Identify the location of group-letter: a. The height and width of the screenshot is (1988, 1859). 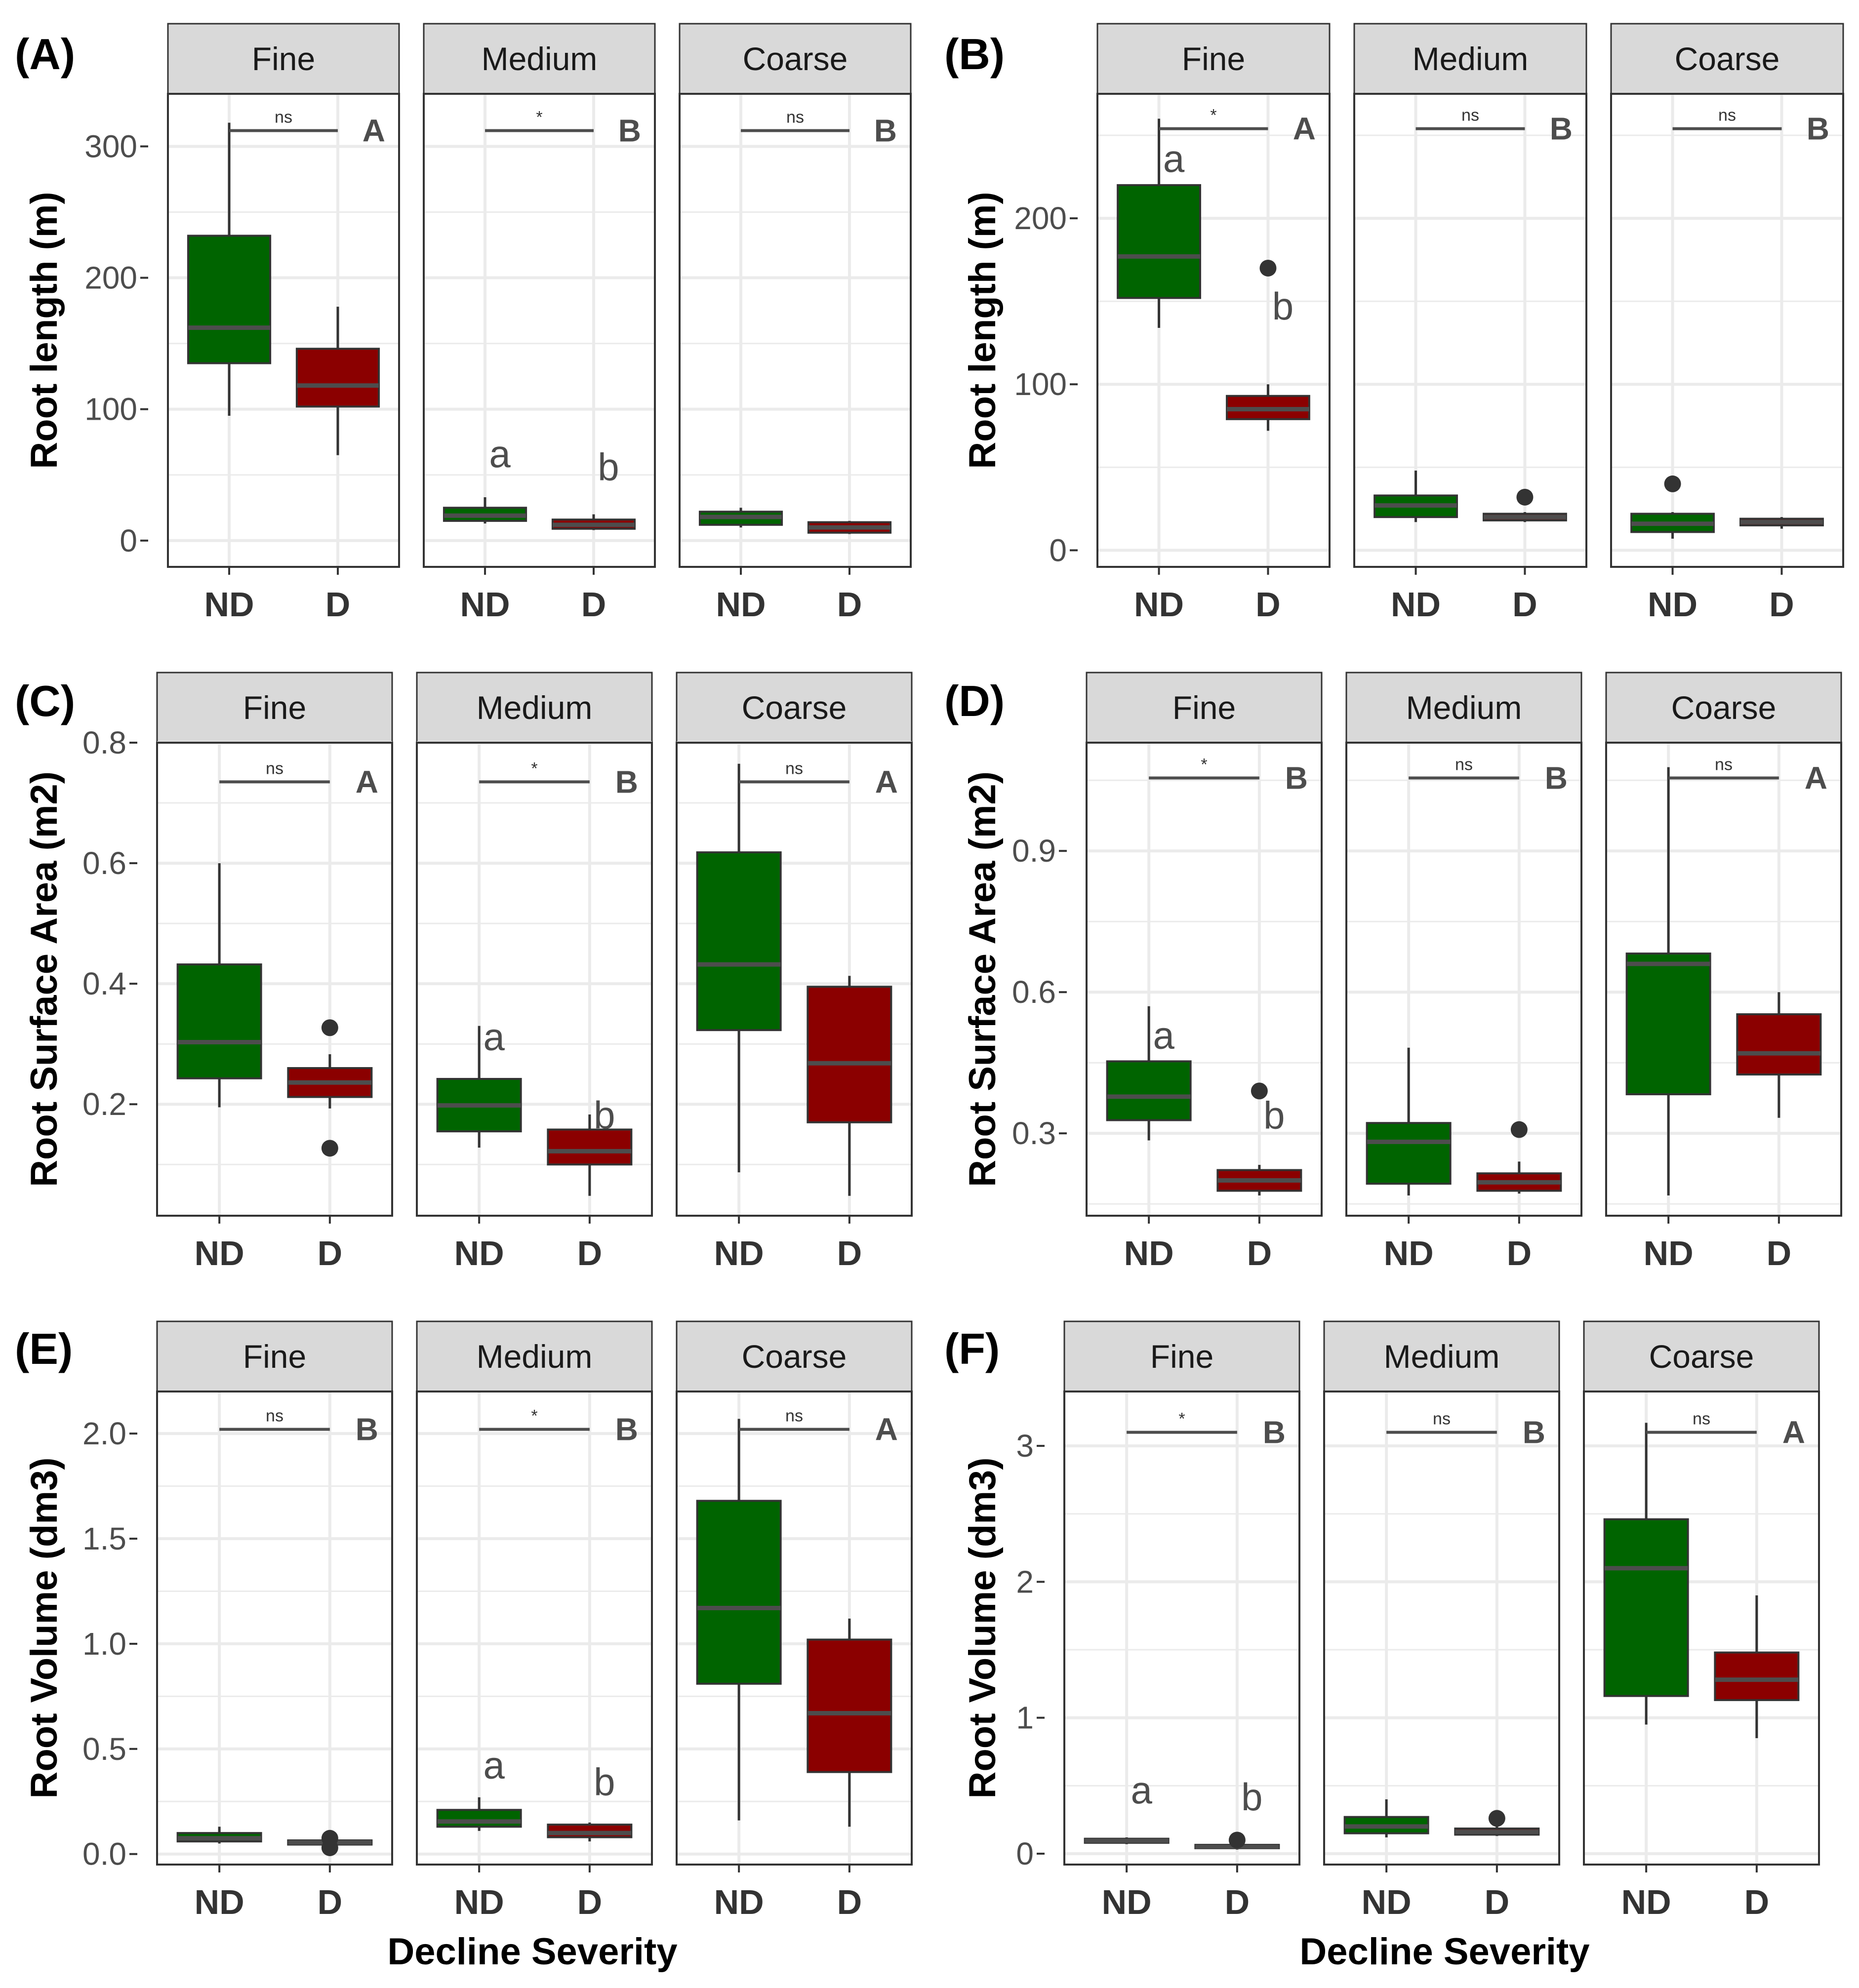
(494, 1765).